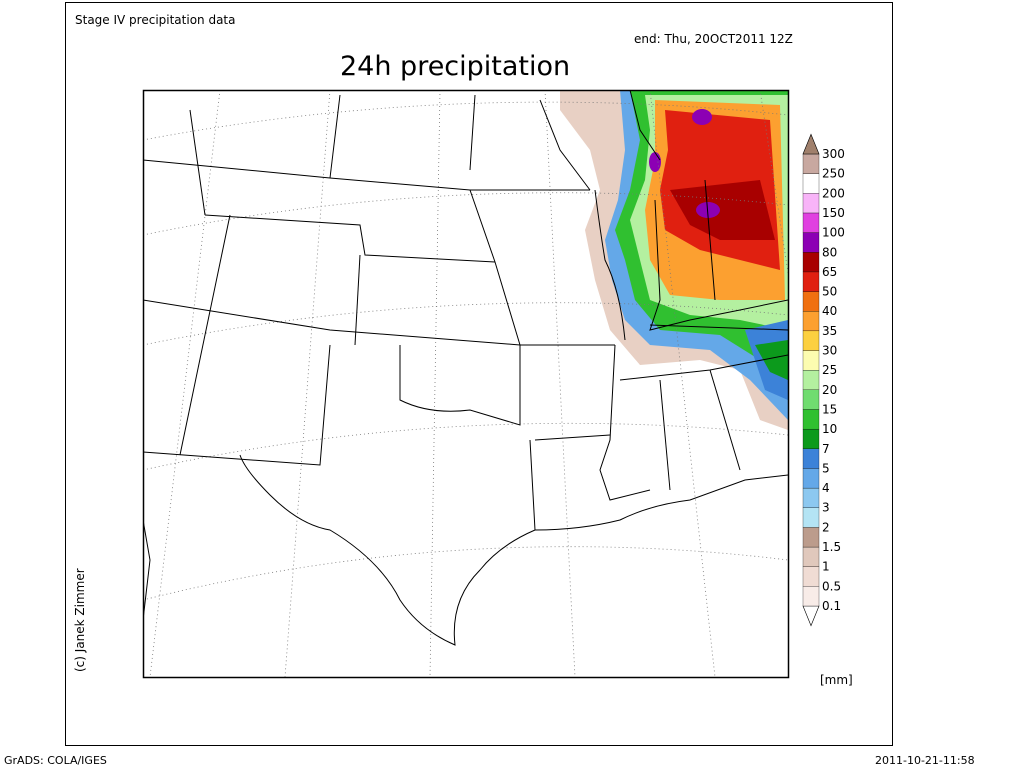  What do you see at coordinates (829, 390) in the screenshot?
I see `colorbar-label: 20` at bounding box center [829, 390].